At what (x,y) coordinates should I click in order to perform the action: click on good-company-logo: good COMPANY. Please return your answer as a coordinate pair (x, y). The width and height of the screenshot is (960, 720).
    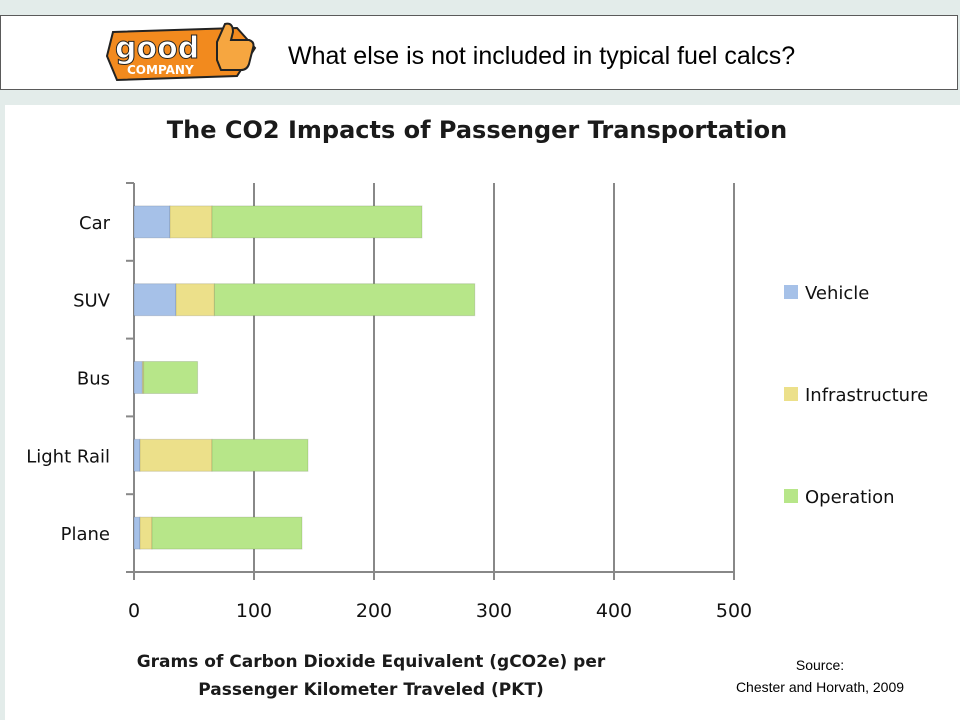
    Looking at the image, I should click on (181, 52).